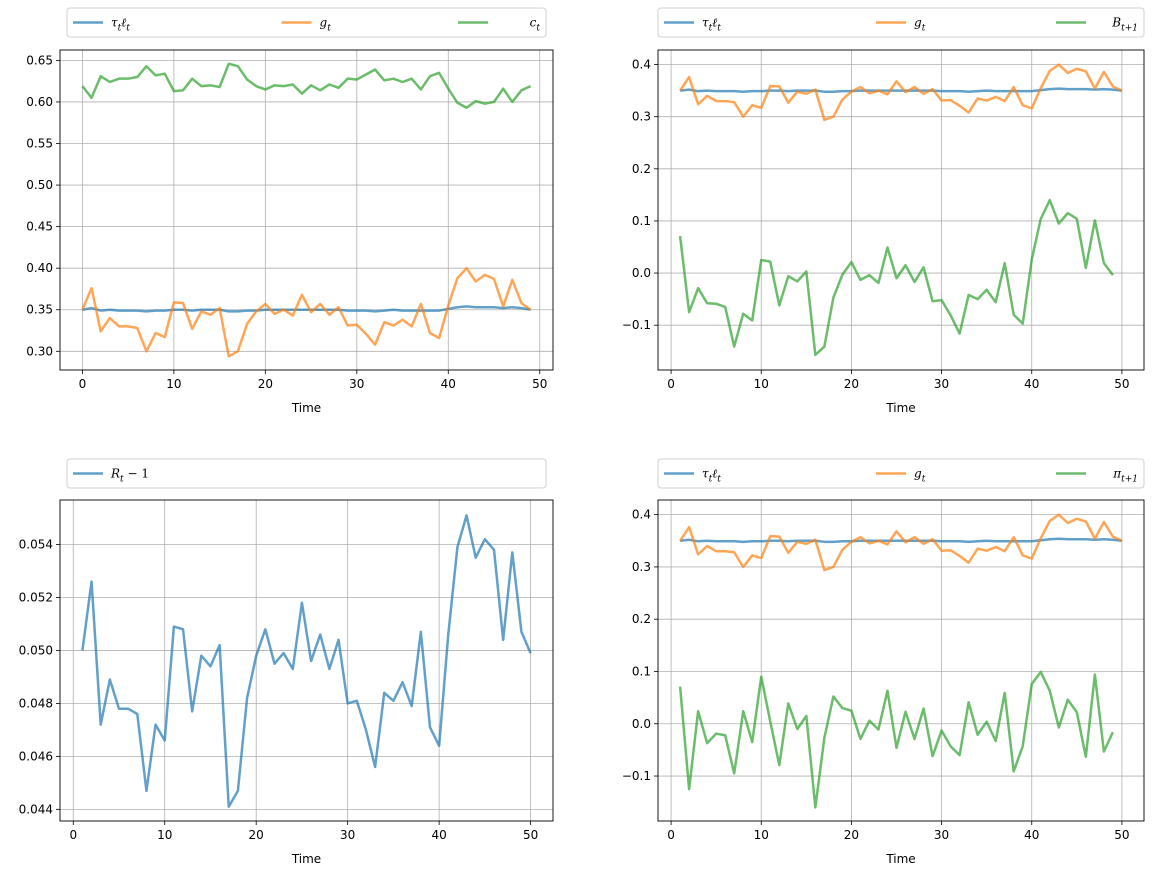 This screenshot has width=1154, height=874. I want to click on y-tick-label: 0.65, so click(39, 60).